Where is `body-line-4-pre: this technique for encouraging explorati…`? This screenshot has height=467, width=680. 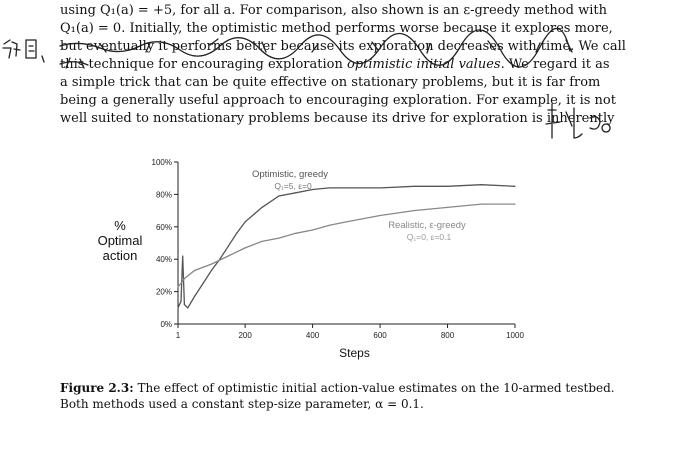
body-line-4-pre: this technique for encouraging explorati… is located at coordinates (203, 64).